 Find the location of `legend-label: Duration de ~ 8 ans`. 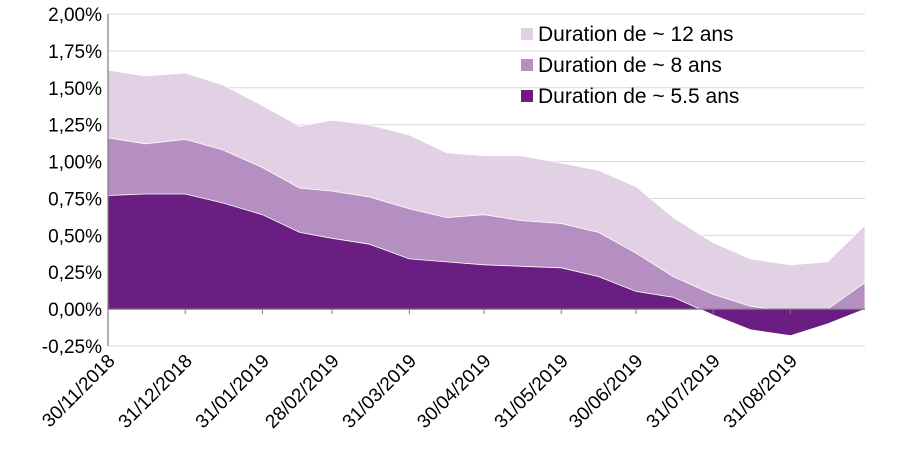

legend-label: Duration de ~ 8 ans is located at coordinates (630, 65).